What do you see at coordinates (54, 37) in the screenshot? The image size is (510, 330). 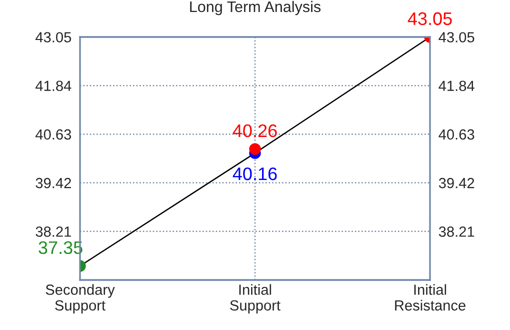 I see `y-tick-label: 43.05` at bounding box center [54, 37].